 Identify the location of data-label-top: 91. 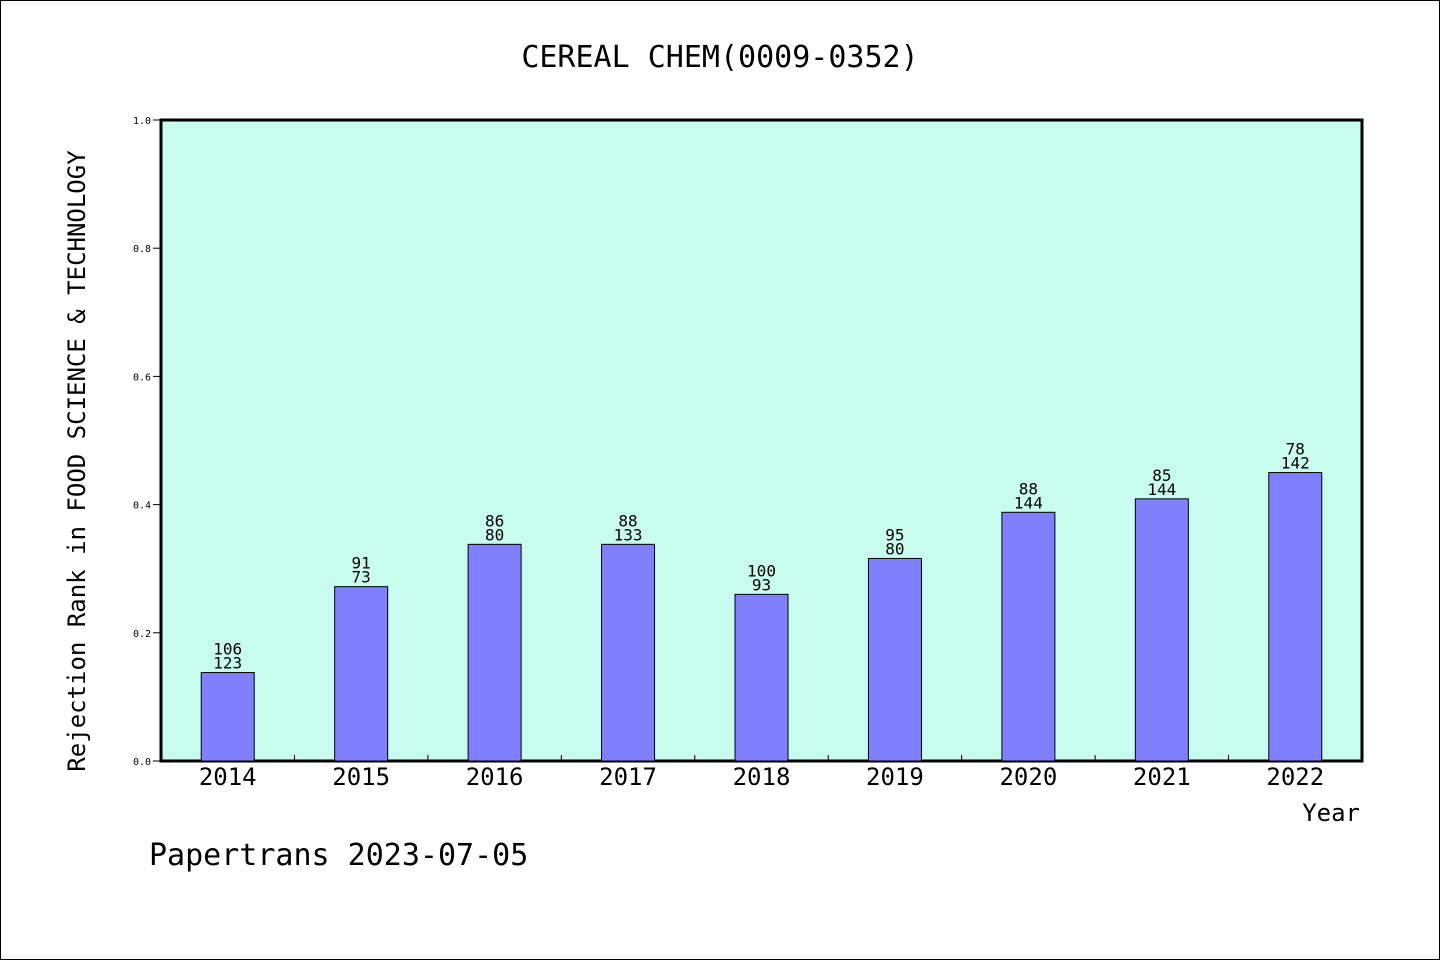
(361, 563).